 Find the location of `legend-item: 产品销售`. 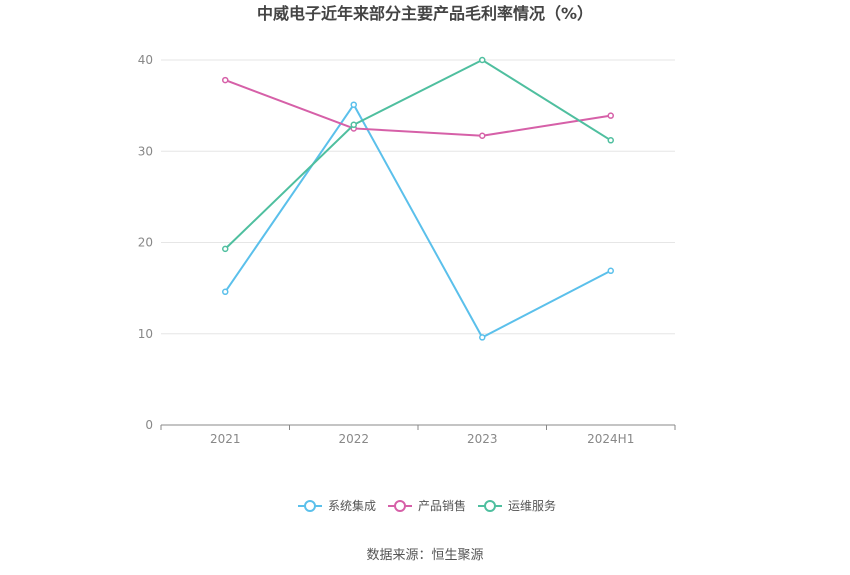

legend-item: 产品销售 is located at coordinates (427, 505).